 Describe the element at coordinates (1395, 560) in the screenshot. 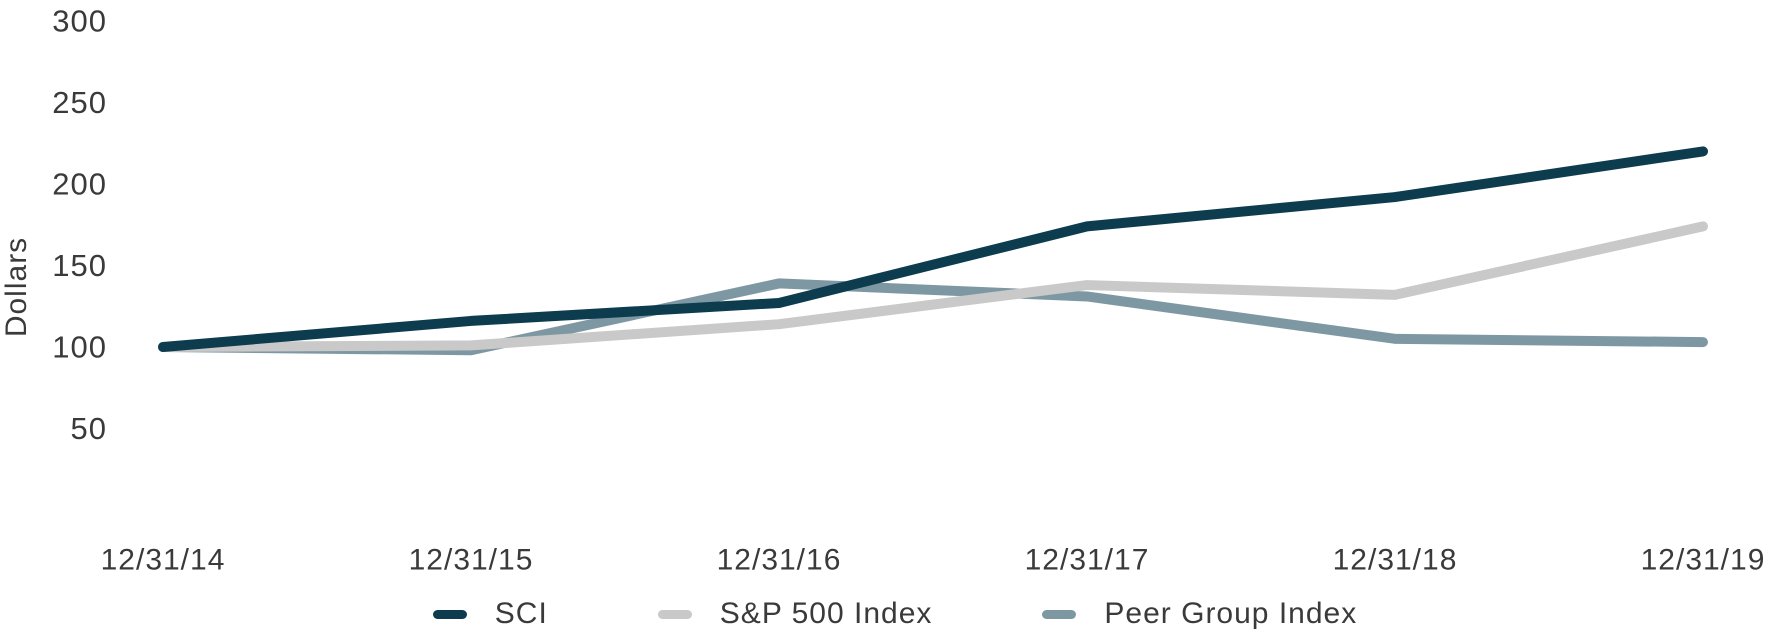

I see `x-axis-tick-label: 12/31/18` at that location.